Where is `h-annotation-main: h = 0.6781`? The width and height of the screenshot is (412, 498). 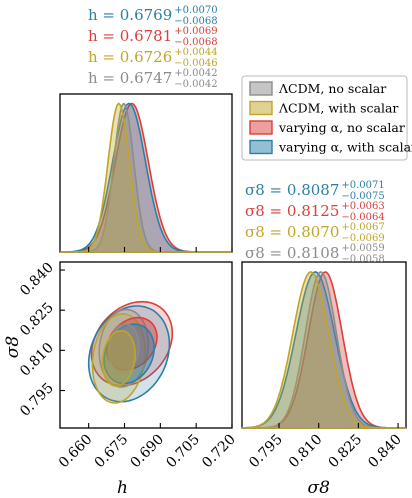
h-annotation-main: h = 0.6781 is located at coordinates (130, 36).